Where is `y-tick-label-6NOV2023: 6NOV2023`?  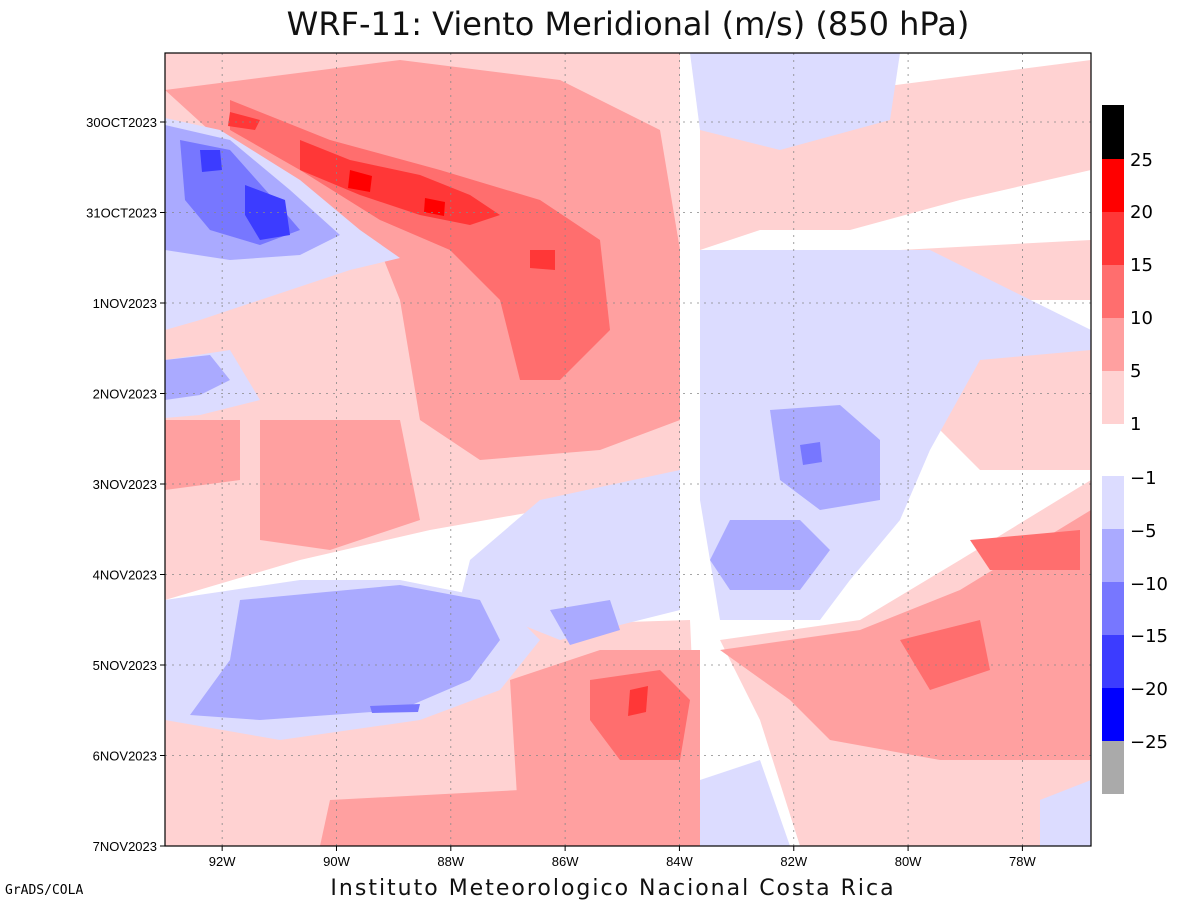
y-tick-label-6NOV2023: 6NOV2023 is located at coordinates (125, 756).